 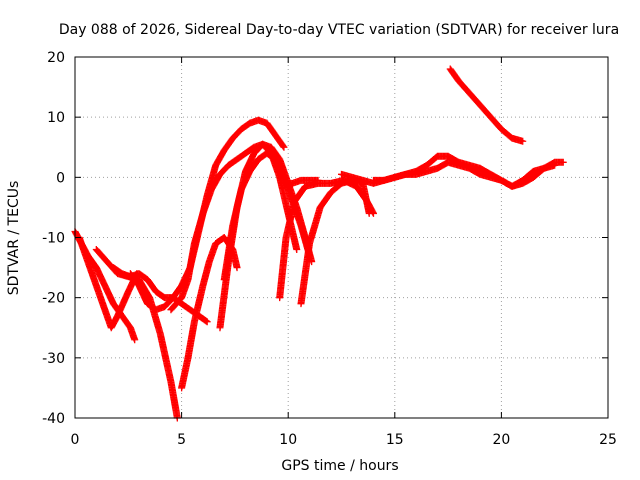 I want to click on y-axis-label: SDTVAR / TECUs, so click(x=14, y=238).